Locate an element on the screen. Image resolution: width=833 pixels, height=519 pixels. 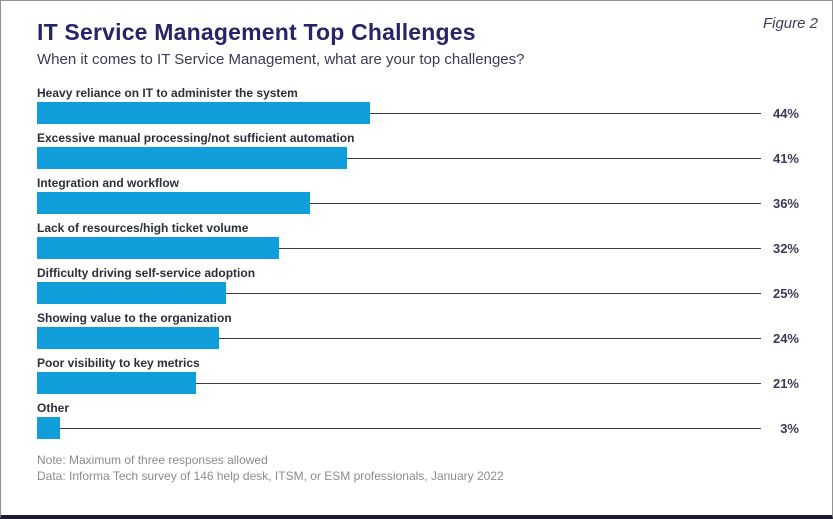
bar-category-label: Other is located at coordinates (53, 408).